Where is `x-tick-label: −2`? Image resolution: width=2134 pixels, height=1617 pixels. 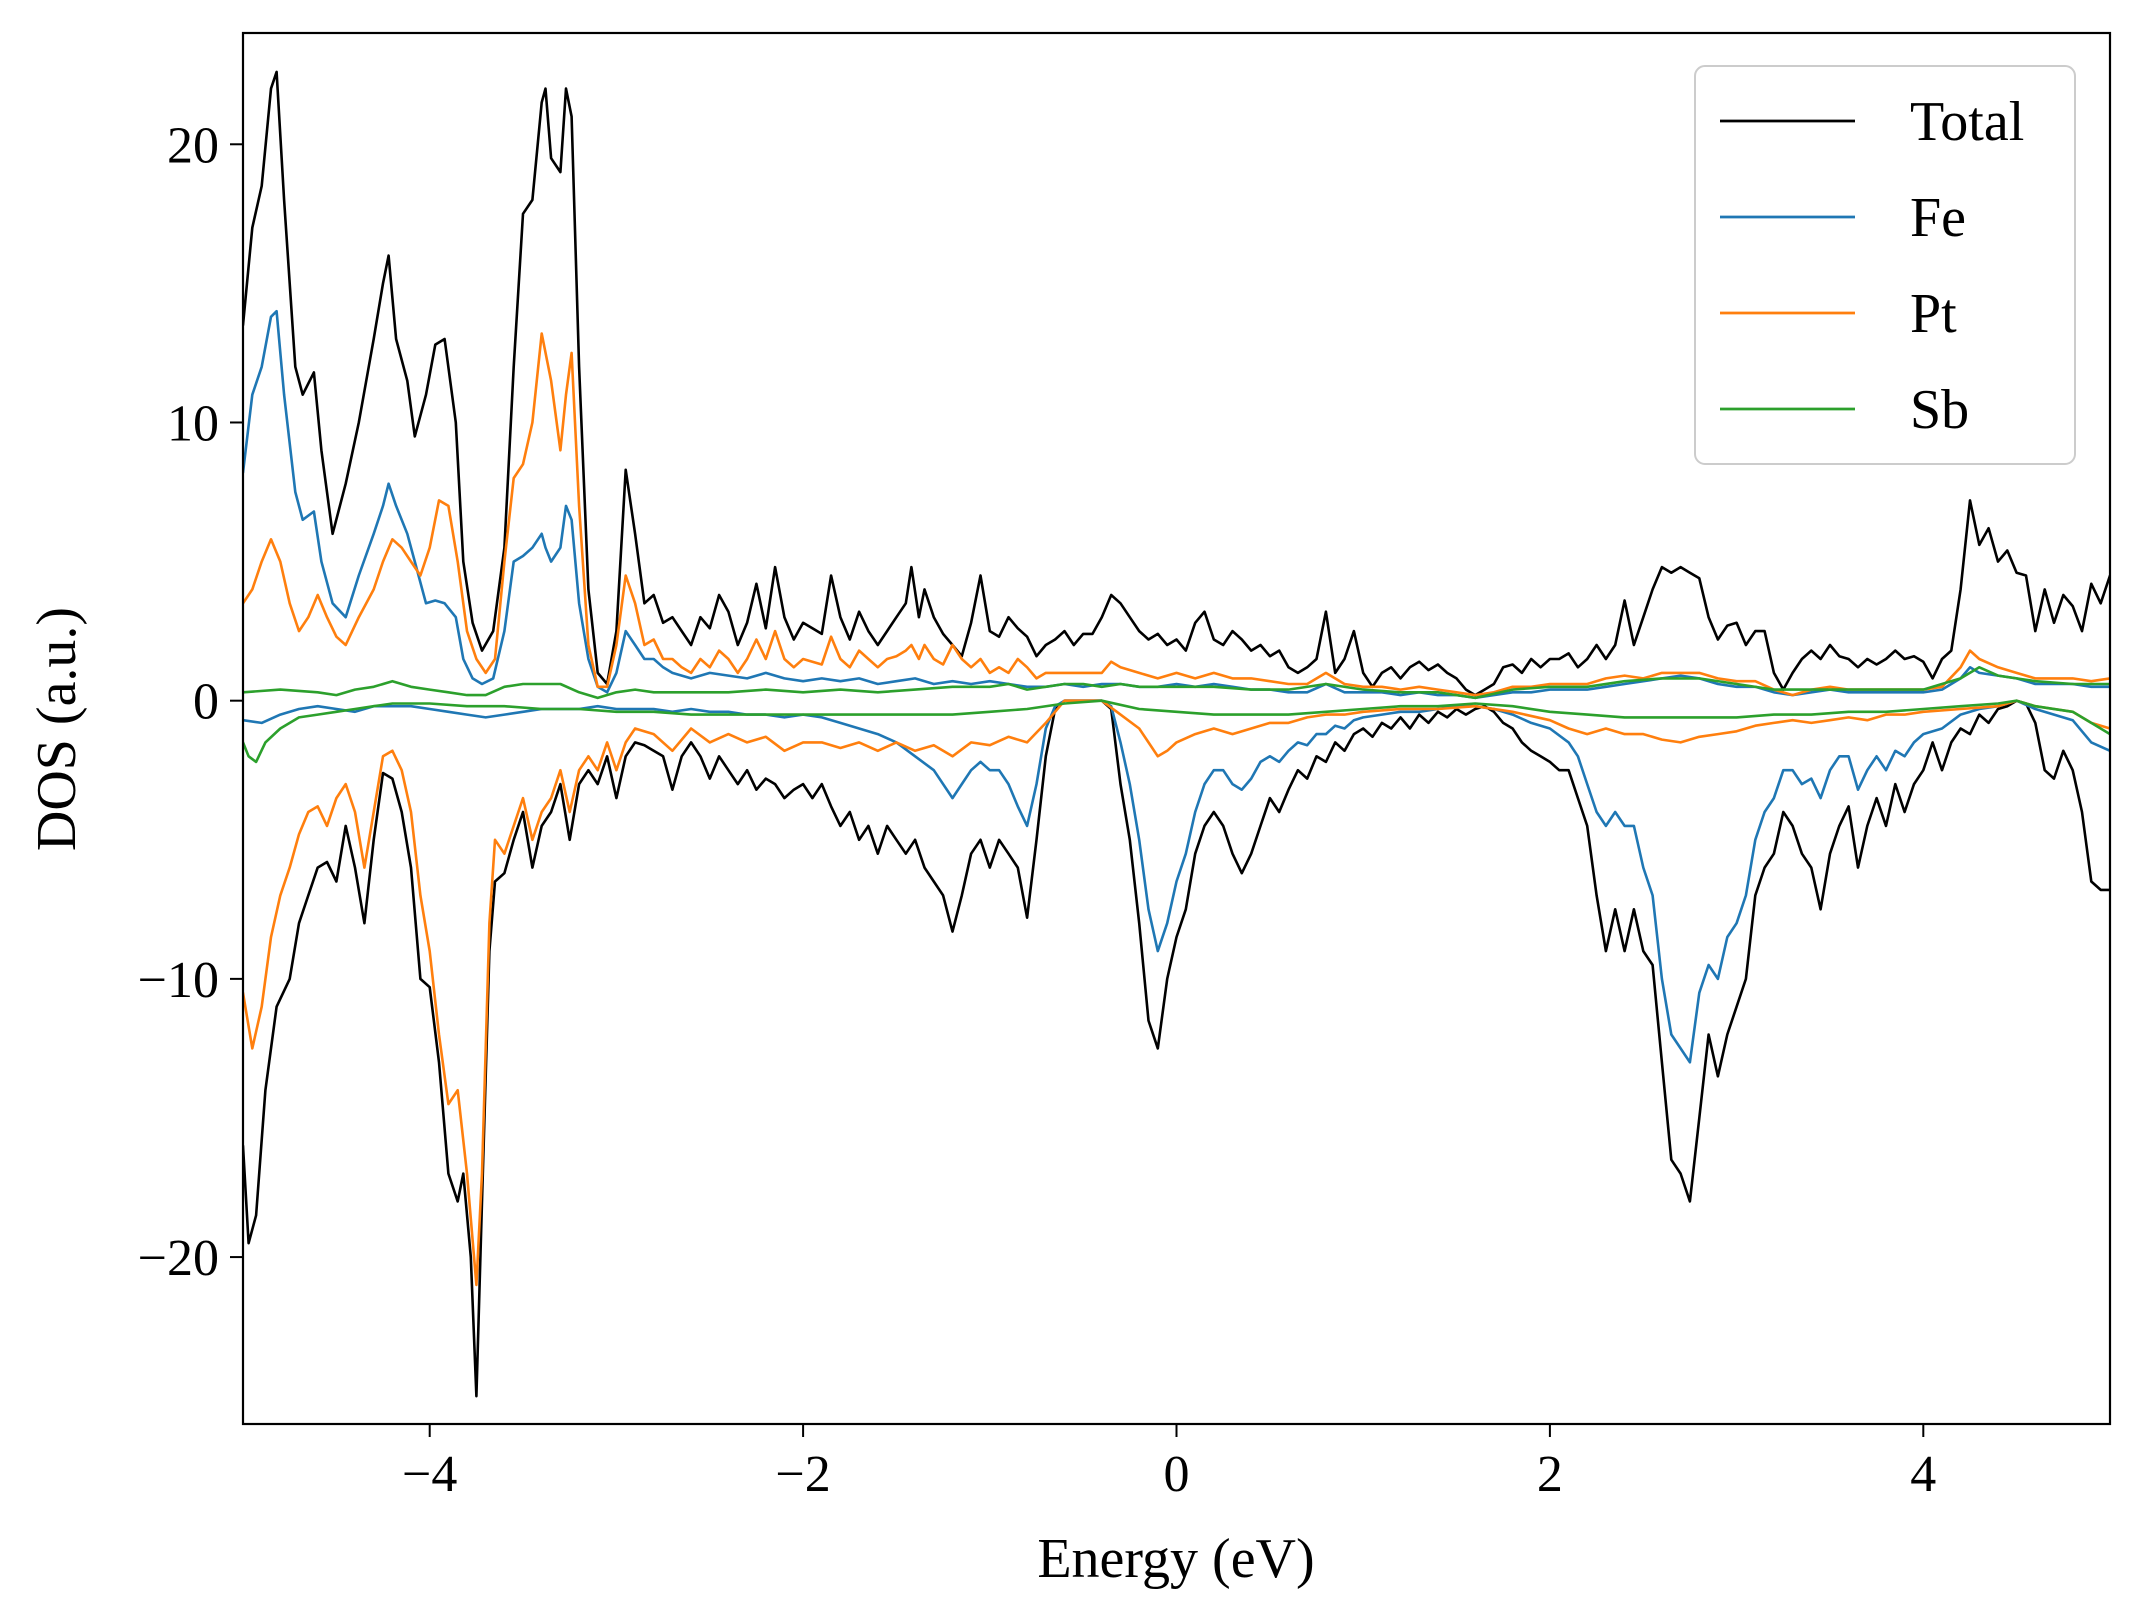
x-tick-label: −2 is located at coordinates (802, 1474).